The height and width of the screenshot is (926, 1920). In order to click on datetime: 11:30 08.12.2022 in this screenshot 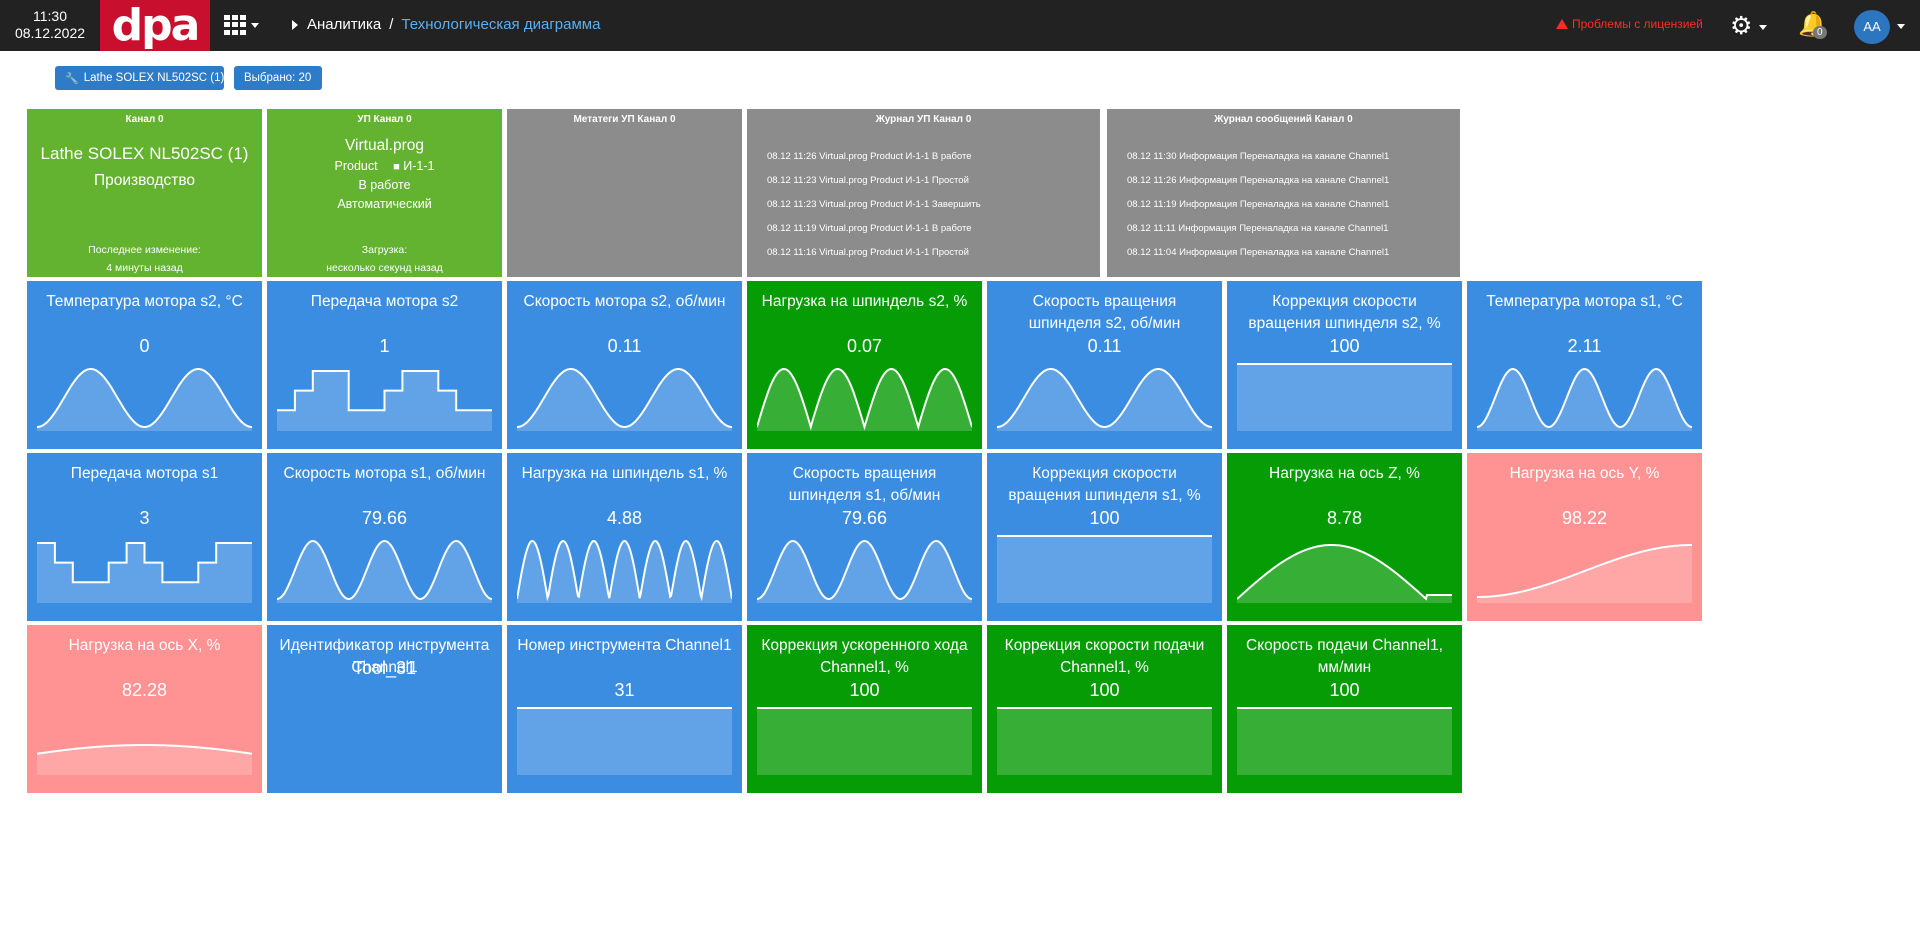, I will do `click(50, 25)`.